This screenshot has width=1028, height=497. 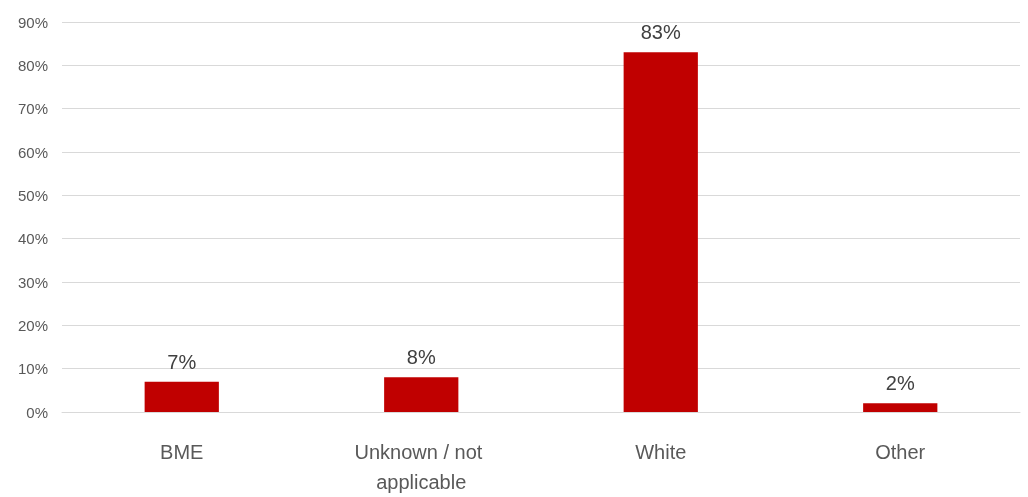 What do you see at coordinates (900, 452) in the screenshot?
I see `x-tick-label: Other` at bounding box center [900, 452].